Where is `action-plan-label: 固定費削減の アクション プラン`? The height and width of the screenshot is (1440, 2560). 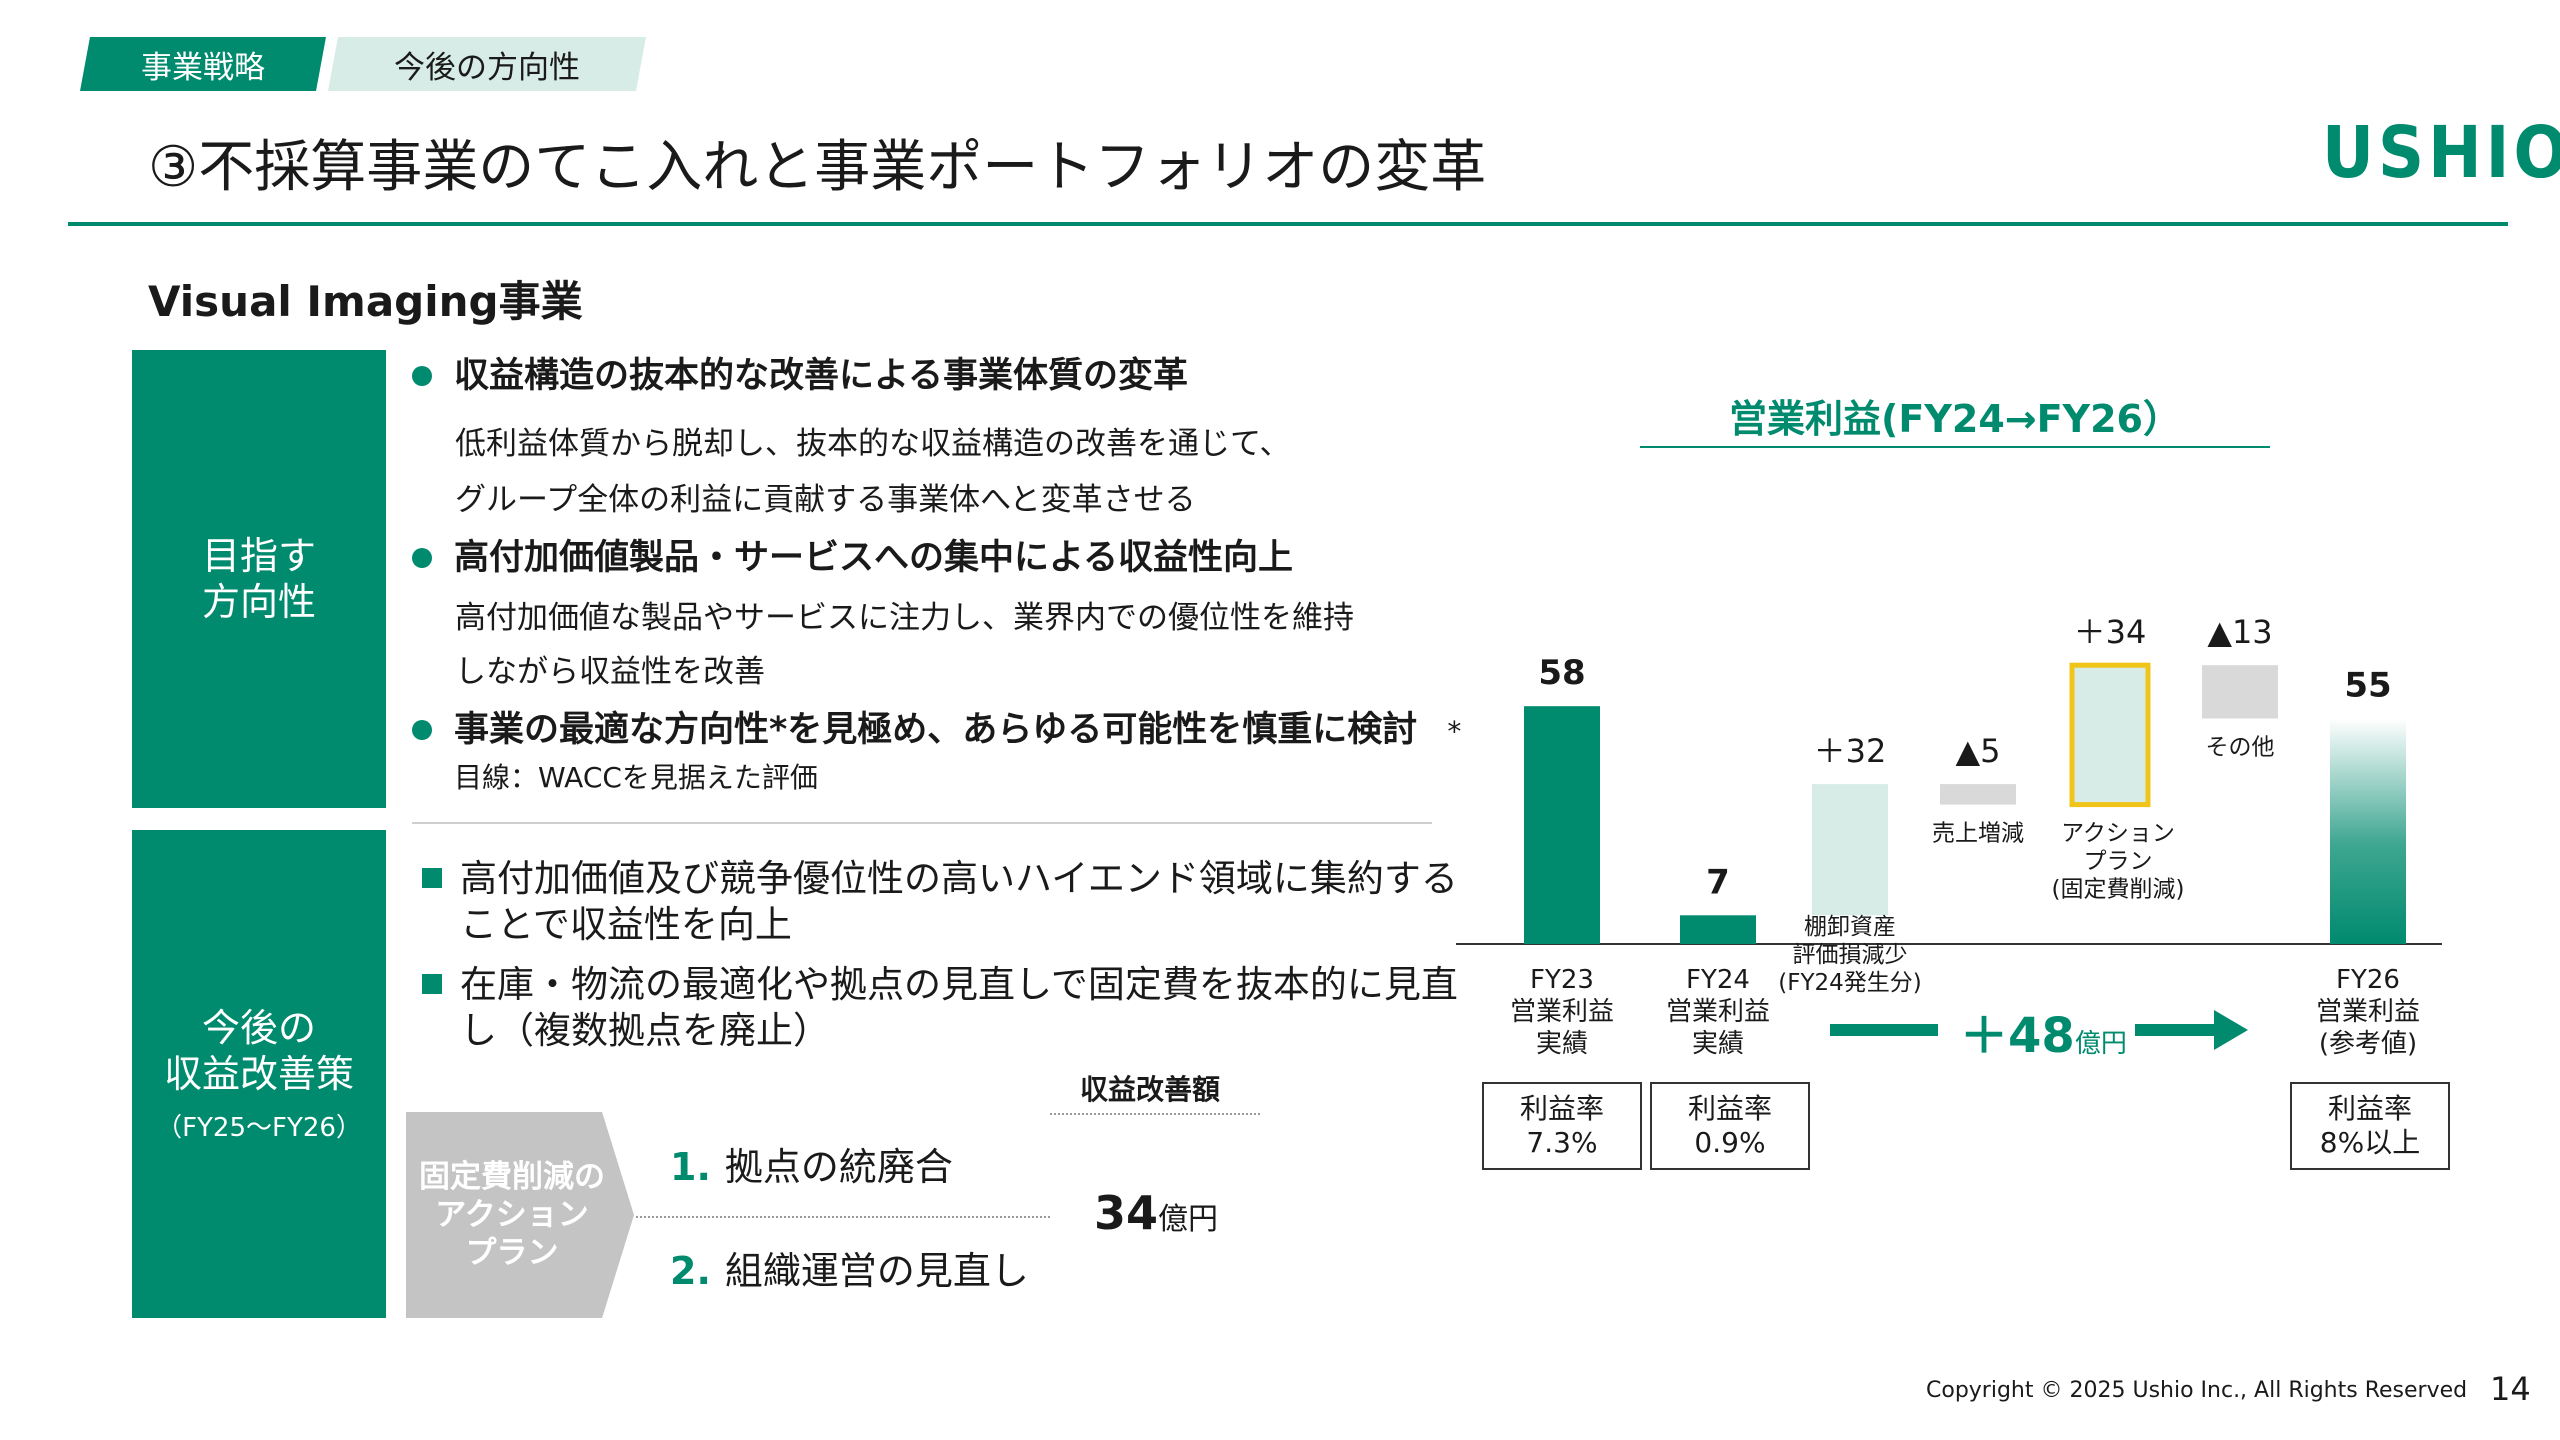 action-plan-label: 固定費削減の アクション プラン is located at coordinates (512, 1215).